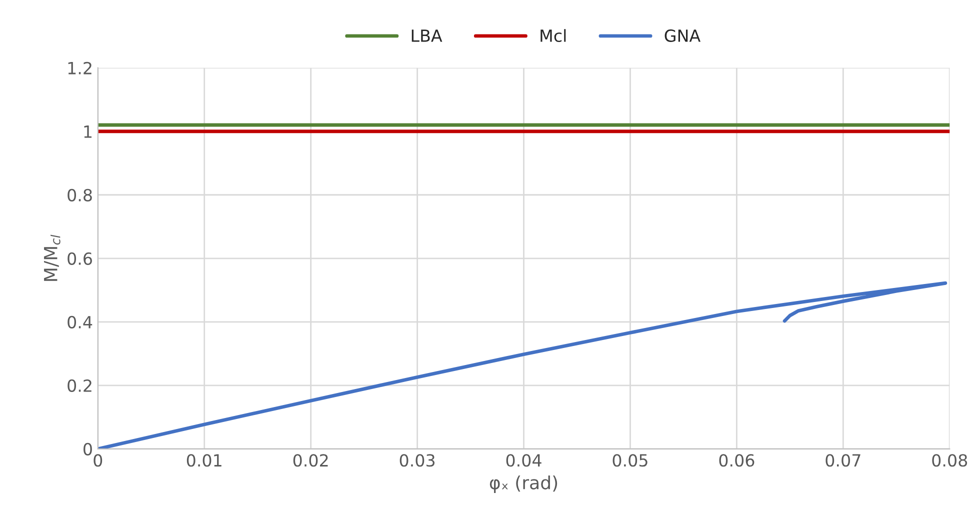  Describe the element at coordinates (204, 460) in the screenshot. I see `x-tick-label: 0.01` at that location.